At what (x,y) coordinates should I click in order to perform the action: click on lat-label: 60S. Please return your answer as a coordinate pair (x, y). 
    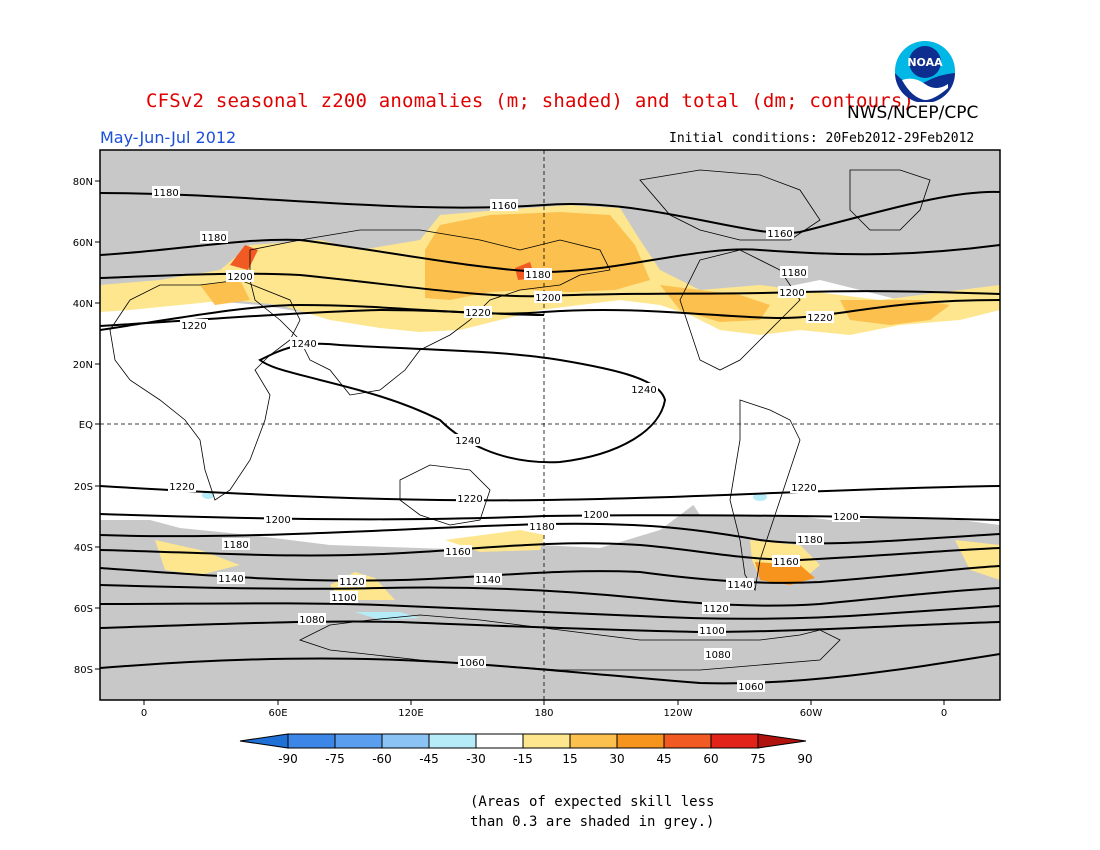
    Looking at the image, I should click on (83, 609).